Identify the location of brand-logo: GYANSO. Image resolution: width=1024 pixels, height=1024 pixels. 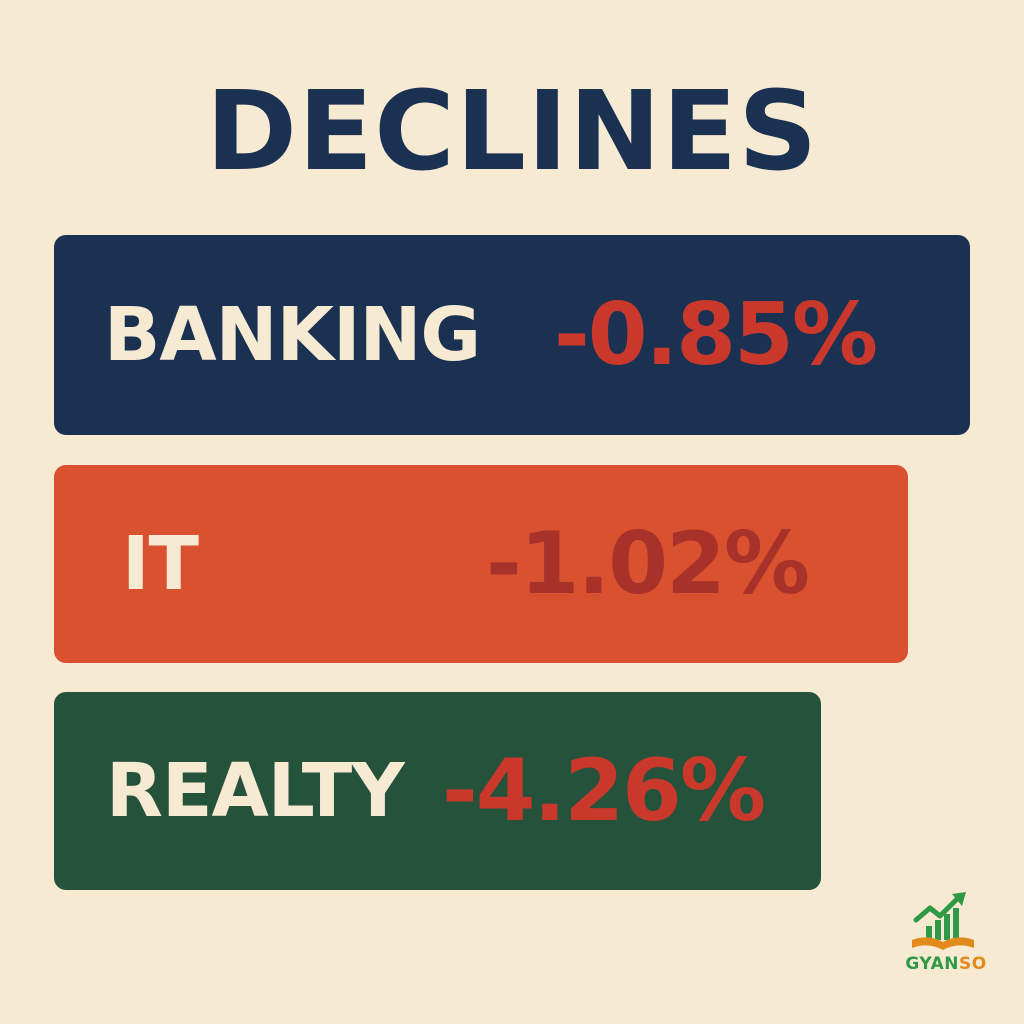
(945, 940).